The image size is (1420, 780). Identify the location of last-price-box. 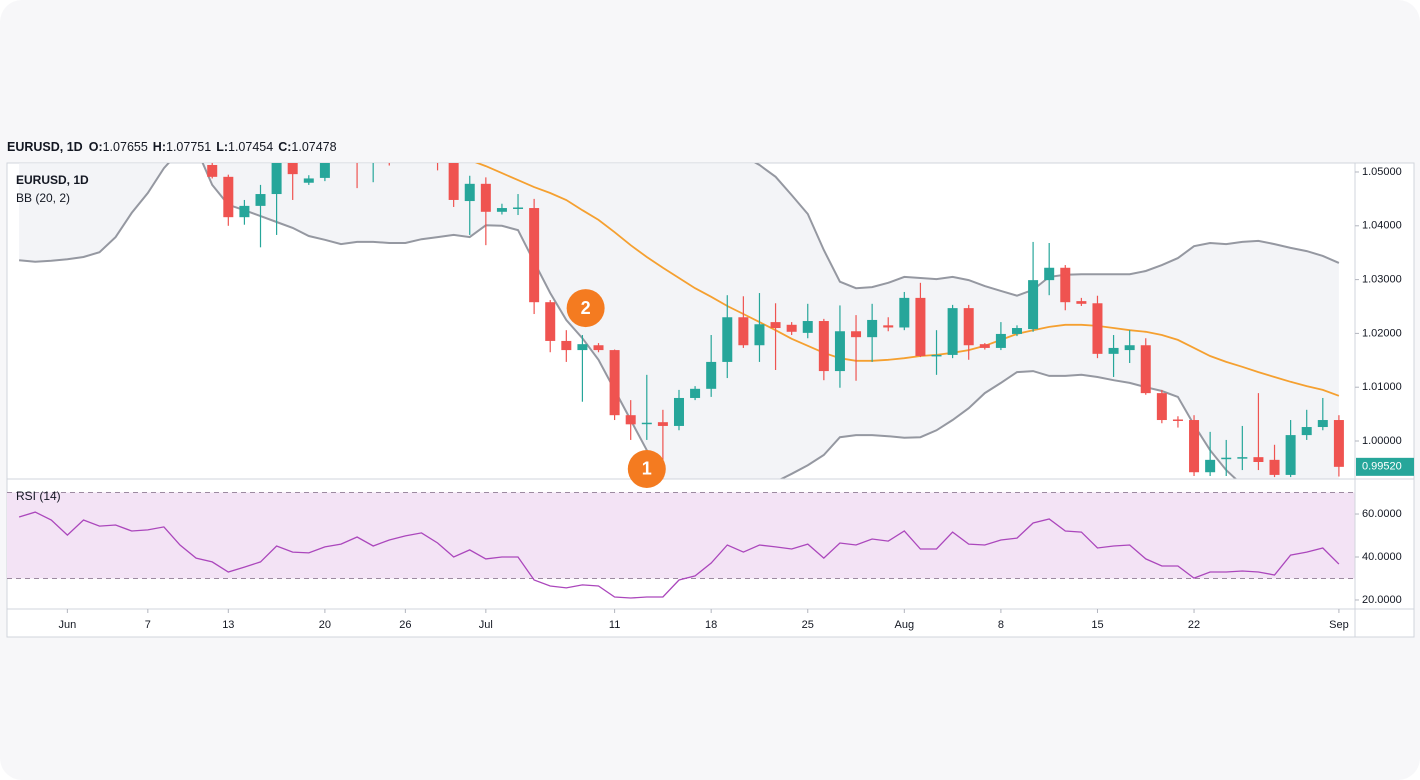
(1385, 466).